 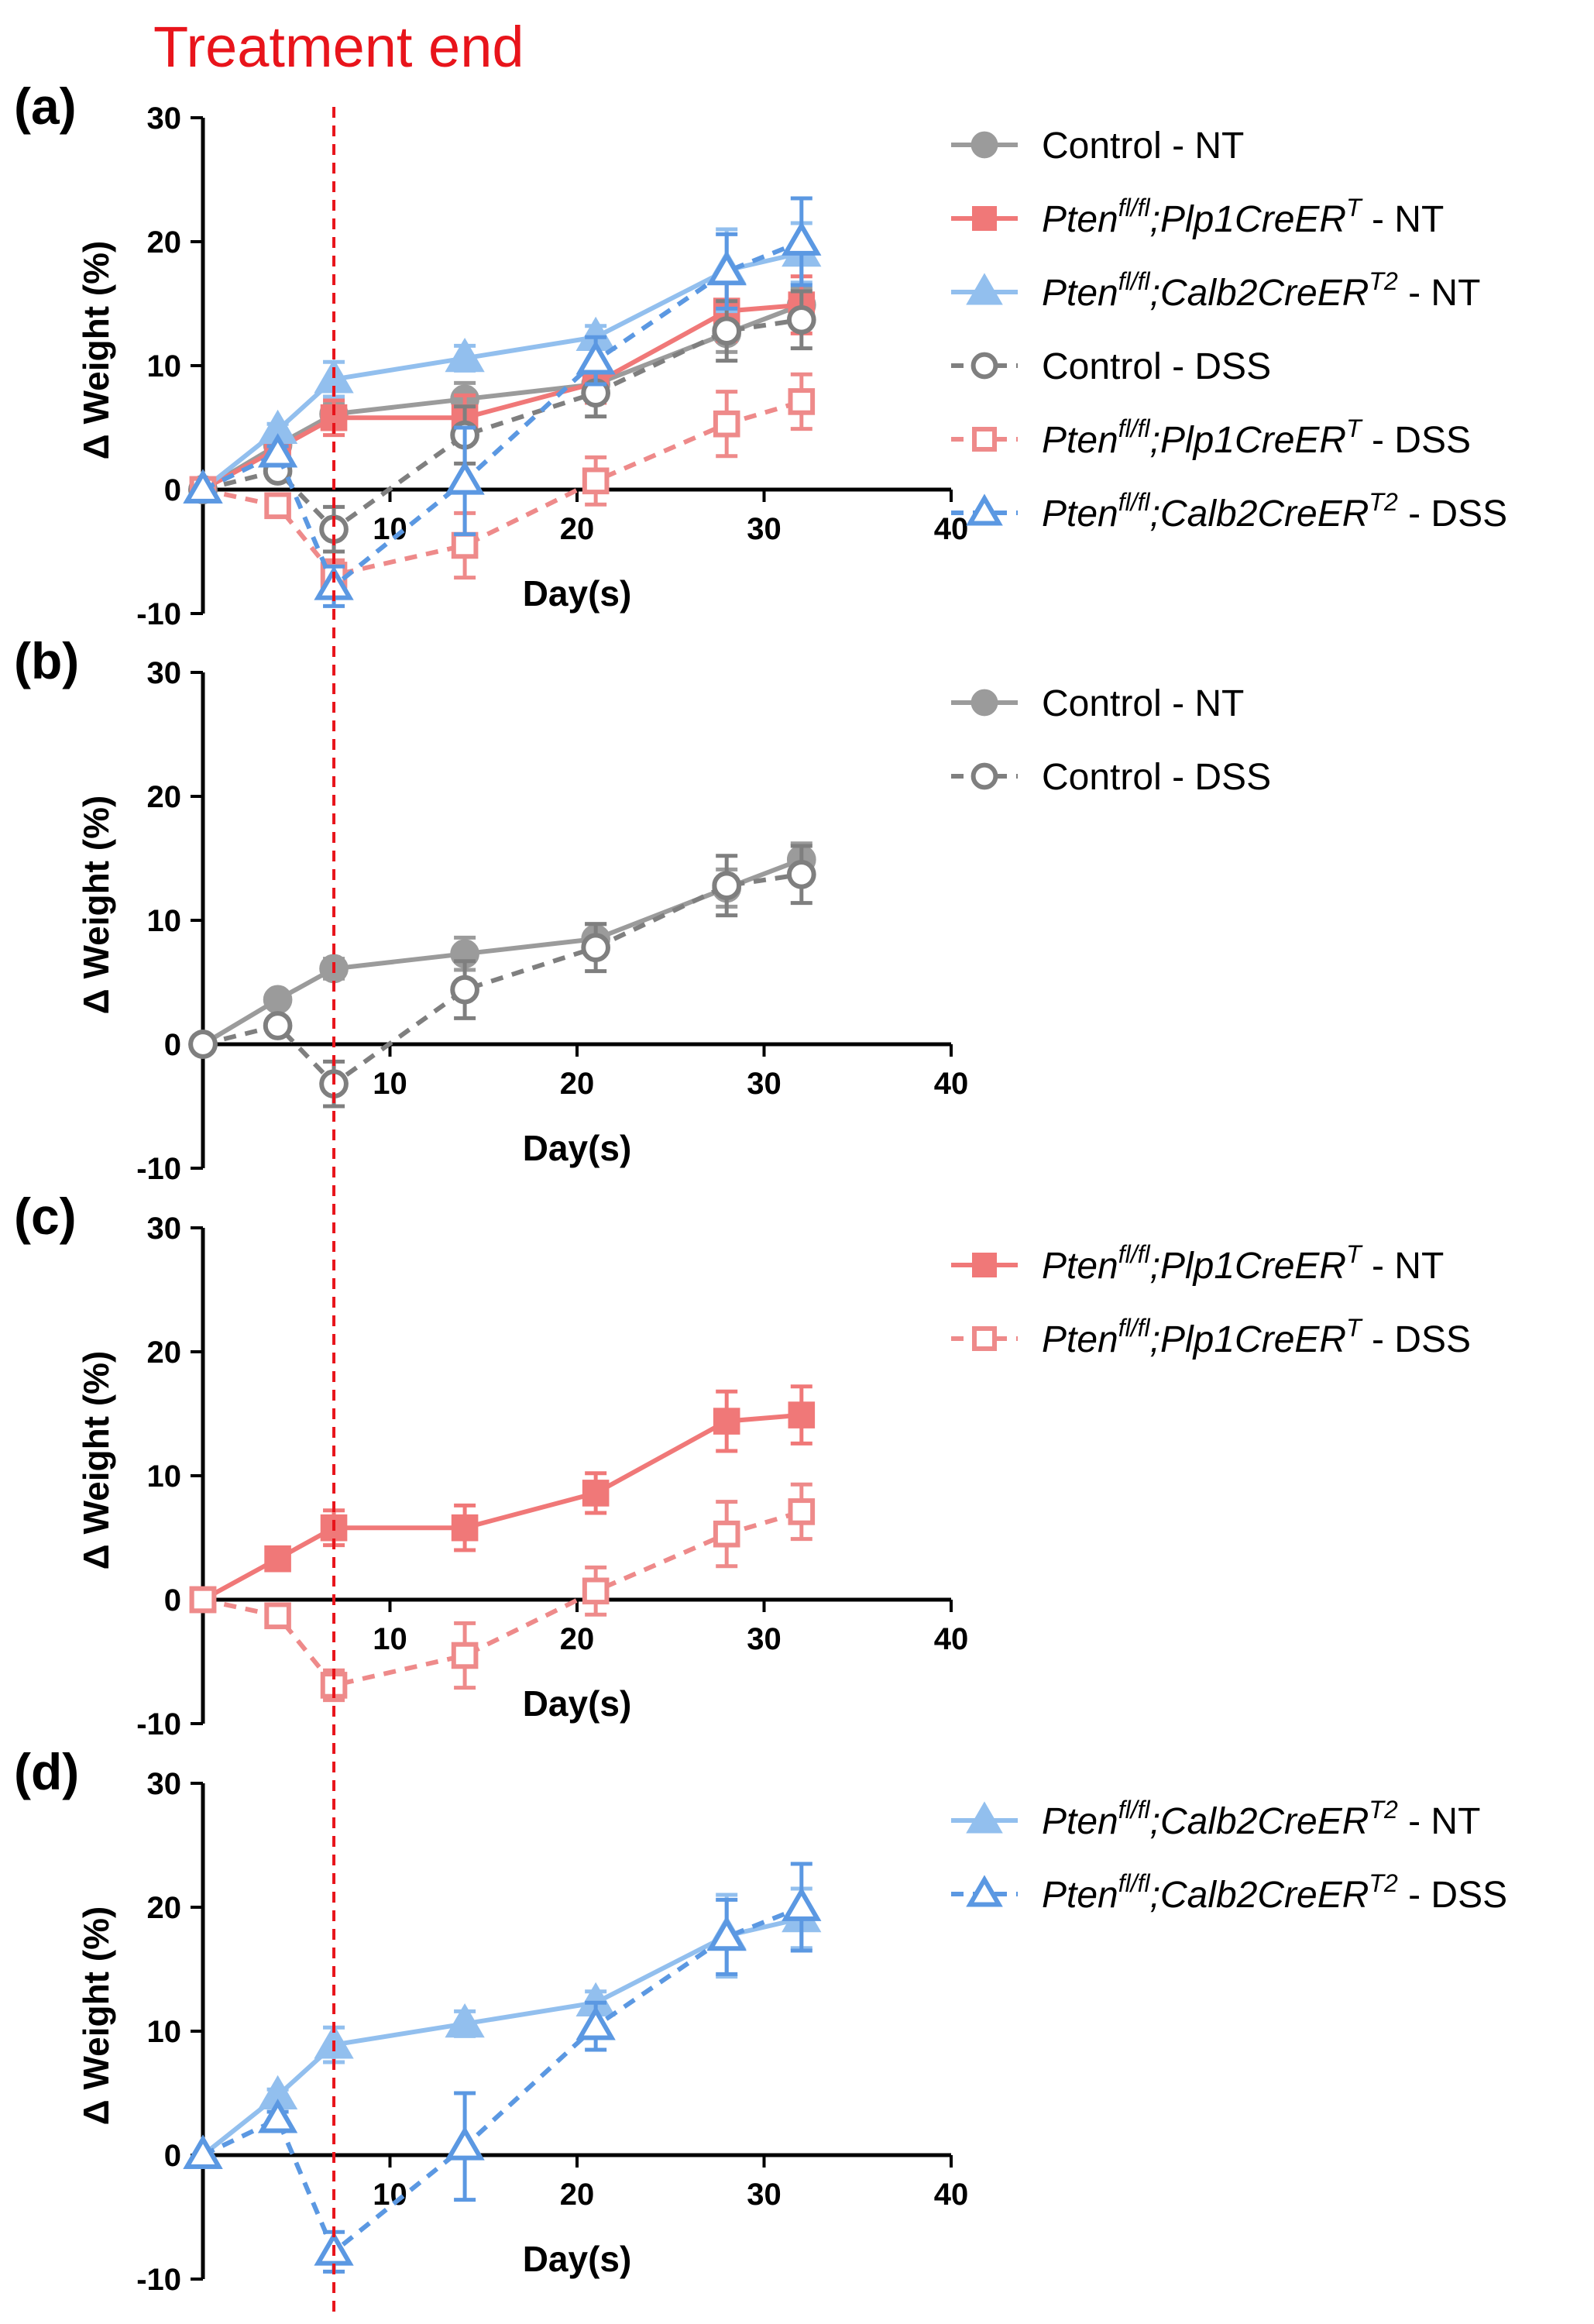 What do you see at coordinates (46, 660) in the screenshot?
I see `panel-b-label: (b)` at bounding box center [46, 660].